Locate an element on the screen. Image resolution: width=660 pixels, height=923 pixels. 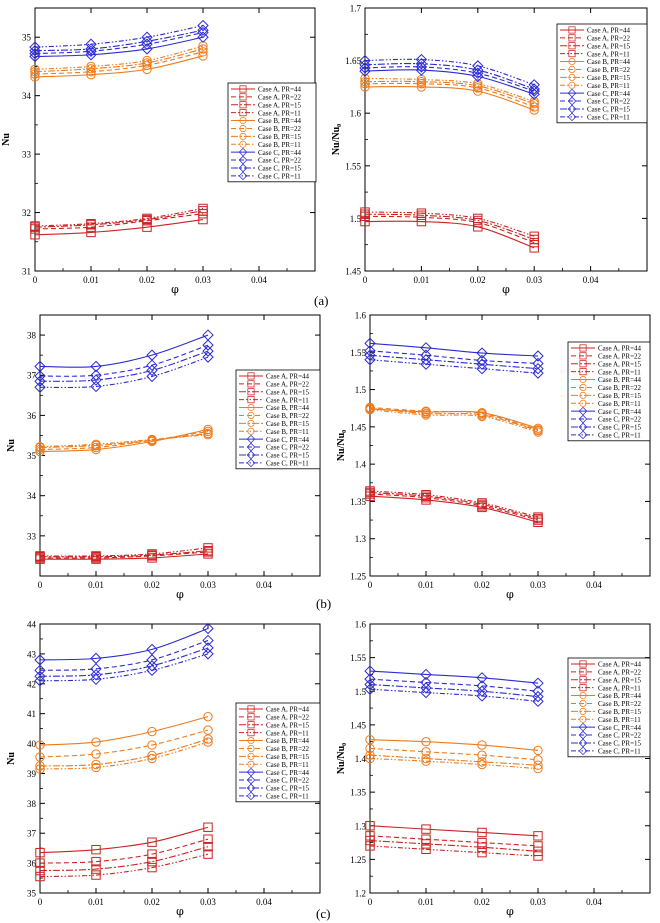
legend-label: Case C, PR=44 is located at coordinates (280, 153).